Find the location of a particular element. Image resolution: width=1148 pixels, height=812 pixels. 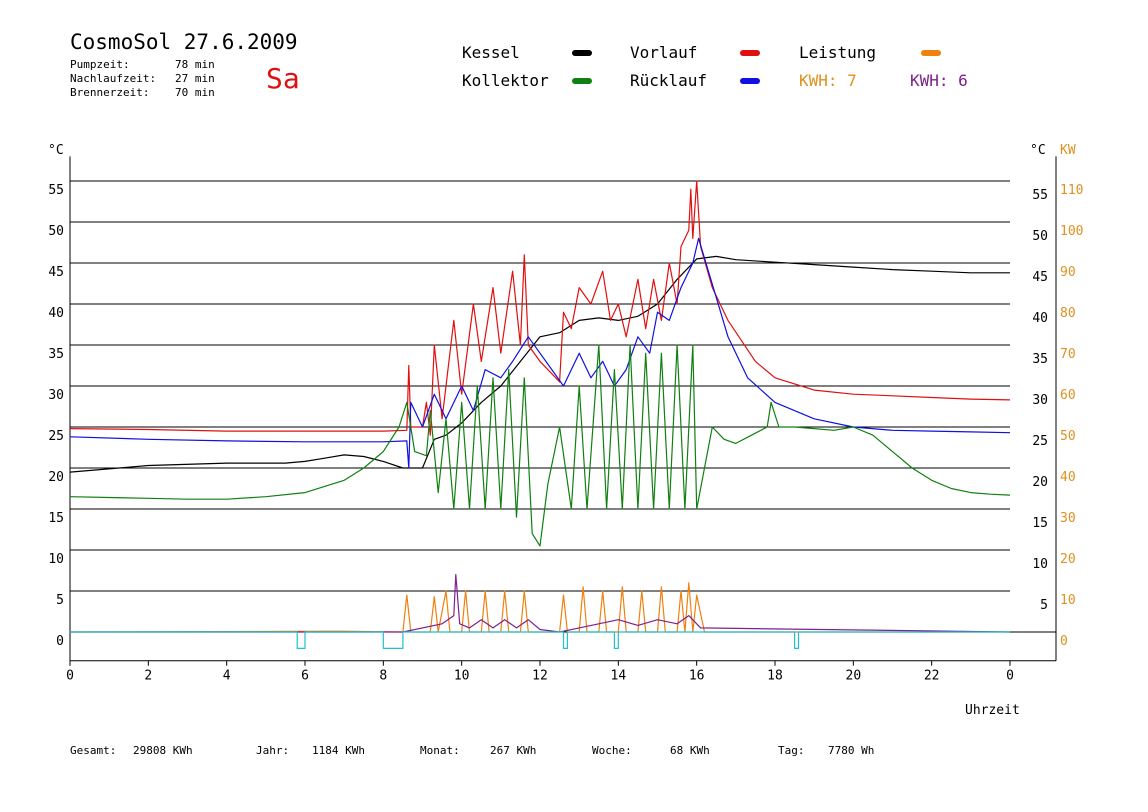

y-tick-right-label: 55 is located at coordinates (1040, 195).